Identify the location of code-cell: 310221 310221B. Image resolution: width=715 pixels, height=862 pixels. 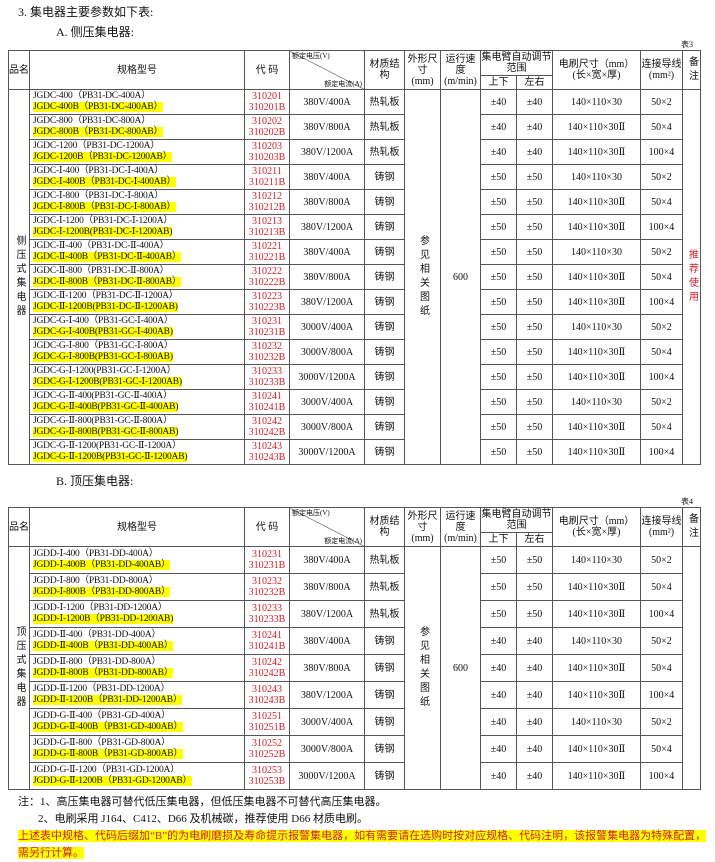
(267, 252).